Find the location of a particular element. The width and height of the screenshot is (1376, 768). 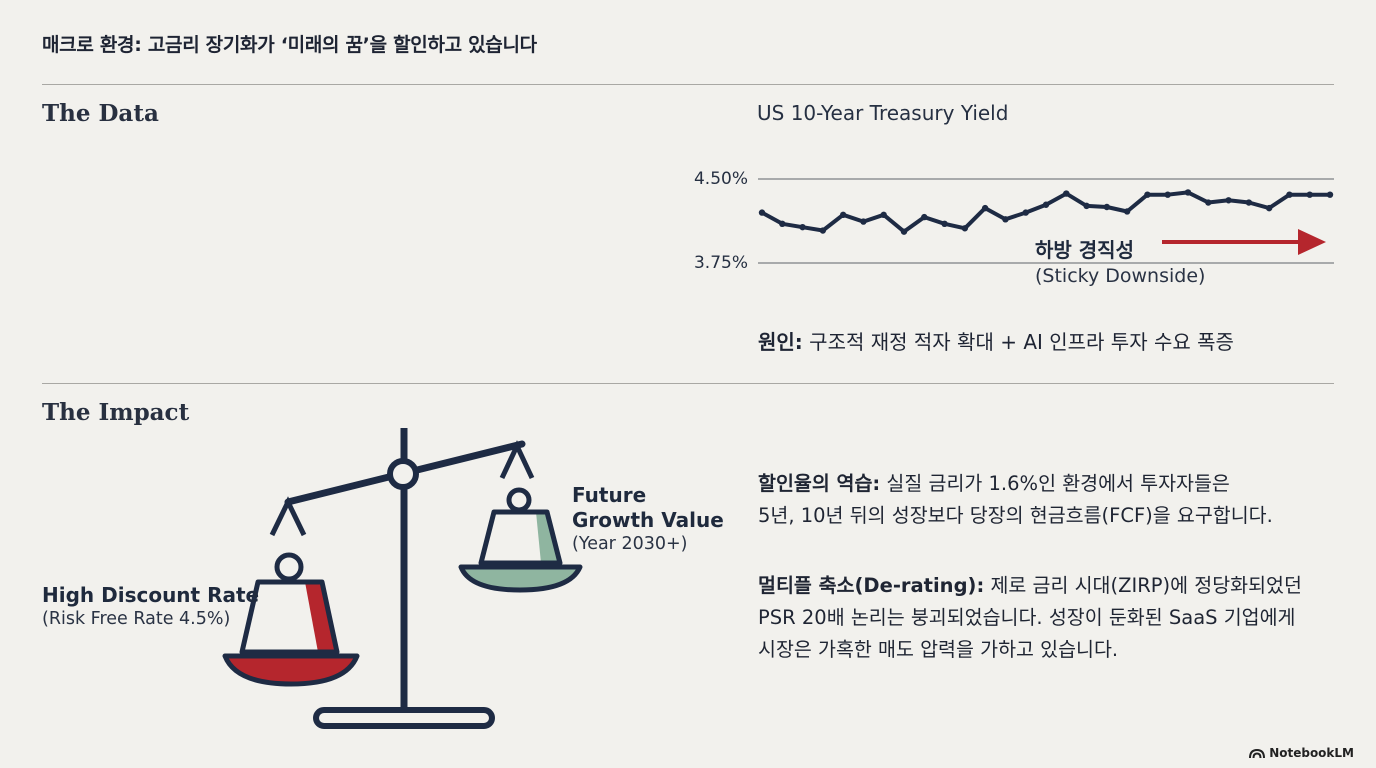

notebooklm-branding: NotebookLM is located at coordinates (1301, 753).